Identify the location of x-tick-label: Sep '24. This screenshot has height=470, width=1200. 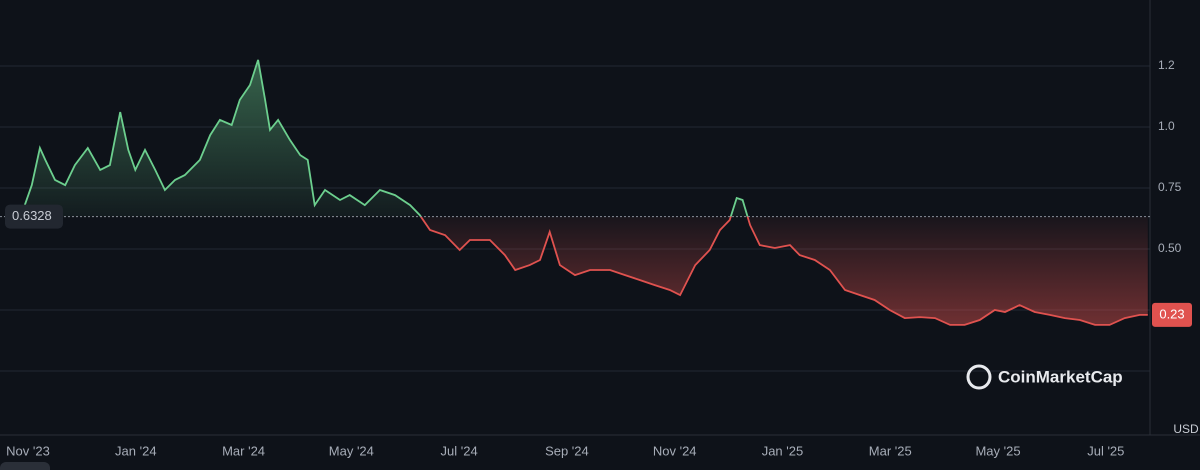
(567, 450).